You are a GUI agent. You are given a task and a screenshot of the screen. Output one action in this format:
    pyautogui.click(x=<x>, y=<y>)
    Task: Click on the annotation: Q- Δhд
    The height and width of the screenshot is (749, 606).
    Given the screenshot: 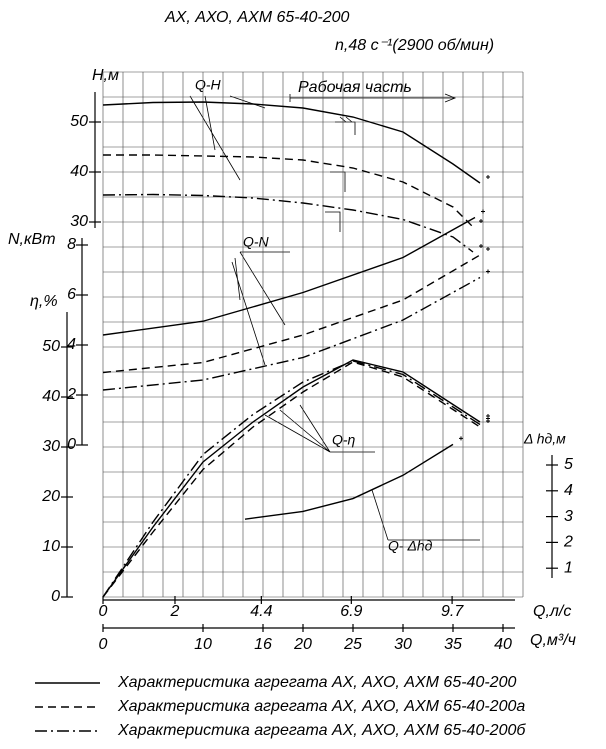 What is the action you would take?
    pyautogui.click(x=410, y=546)
    